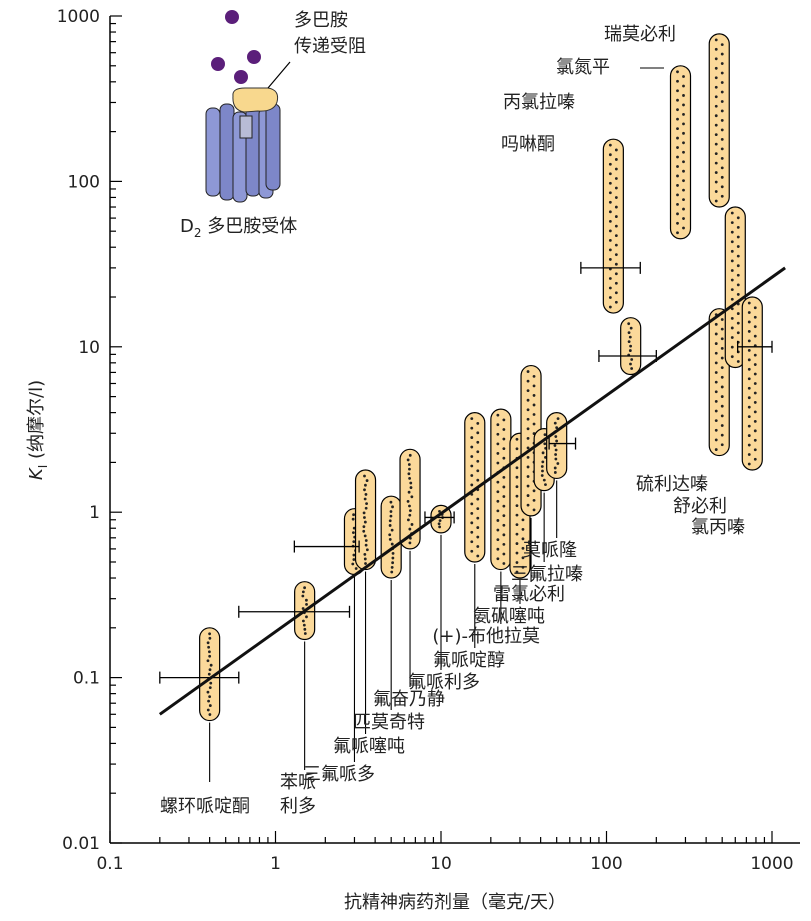  Describe the element at coordinates (339, 774) in the screenshot. I see `drug-label: 三氟哌多` at that location.